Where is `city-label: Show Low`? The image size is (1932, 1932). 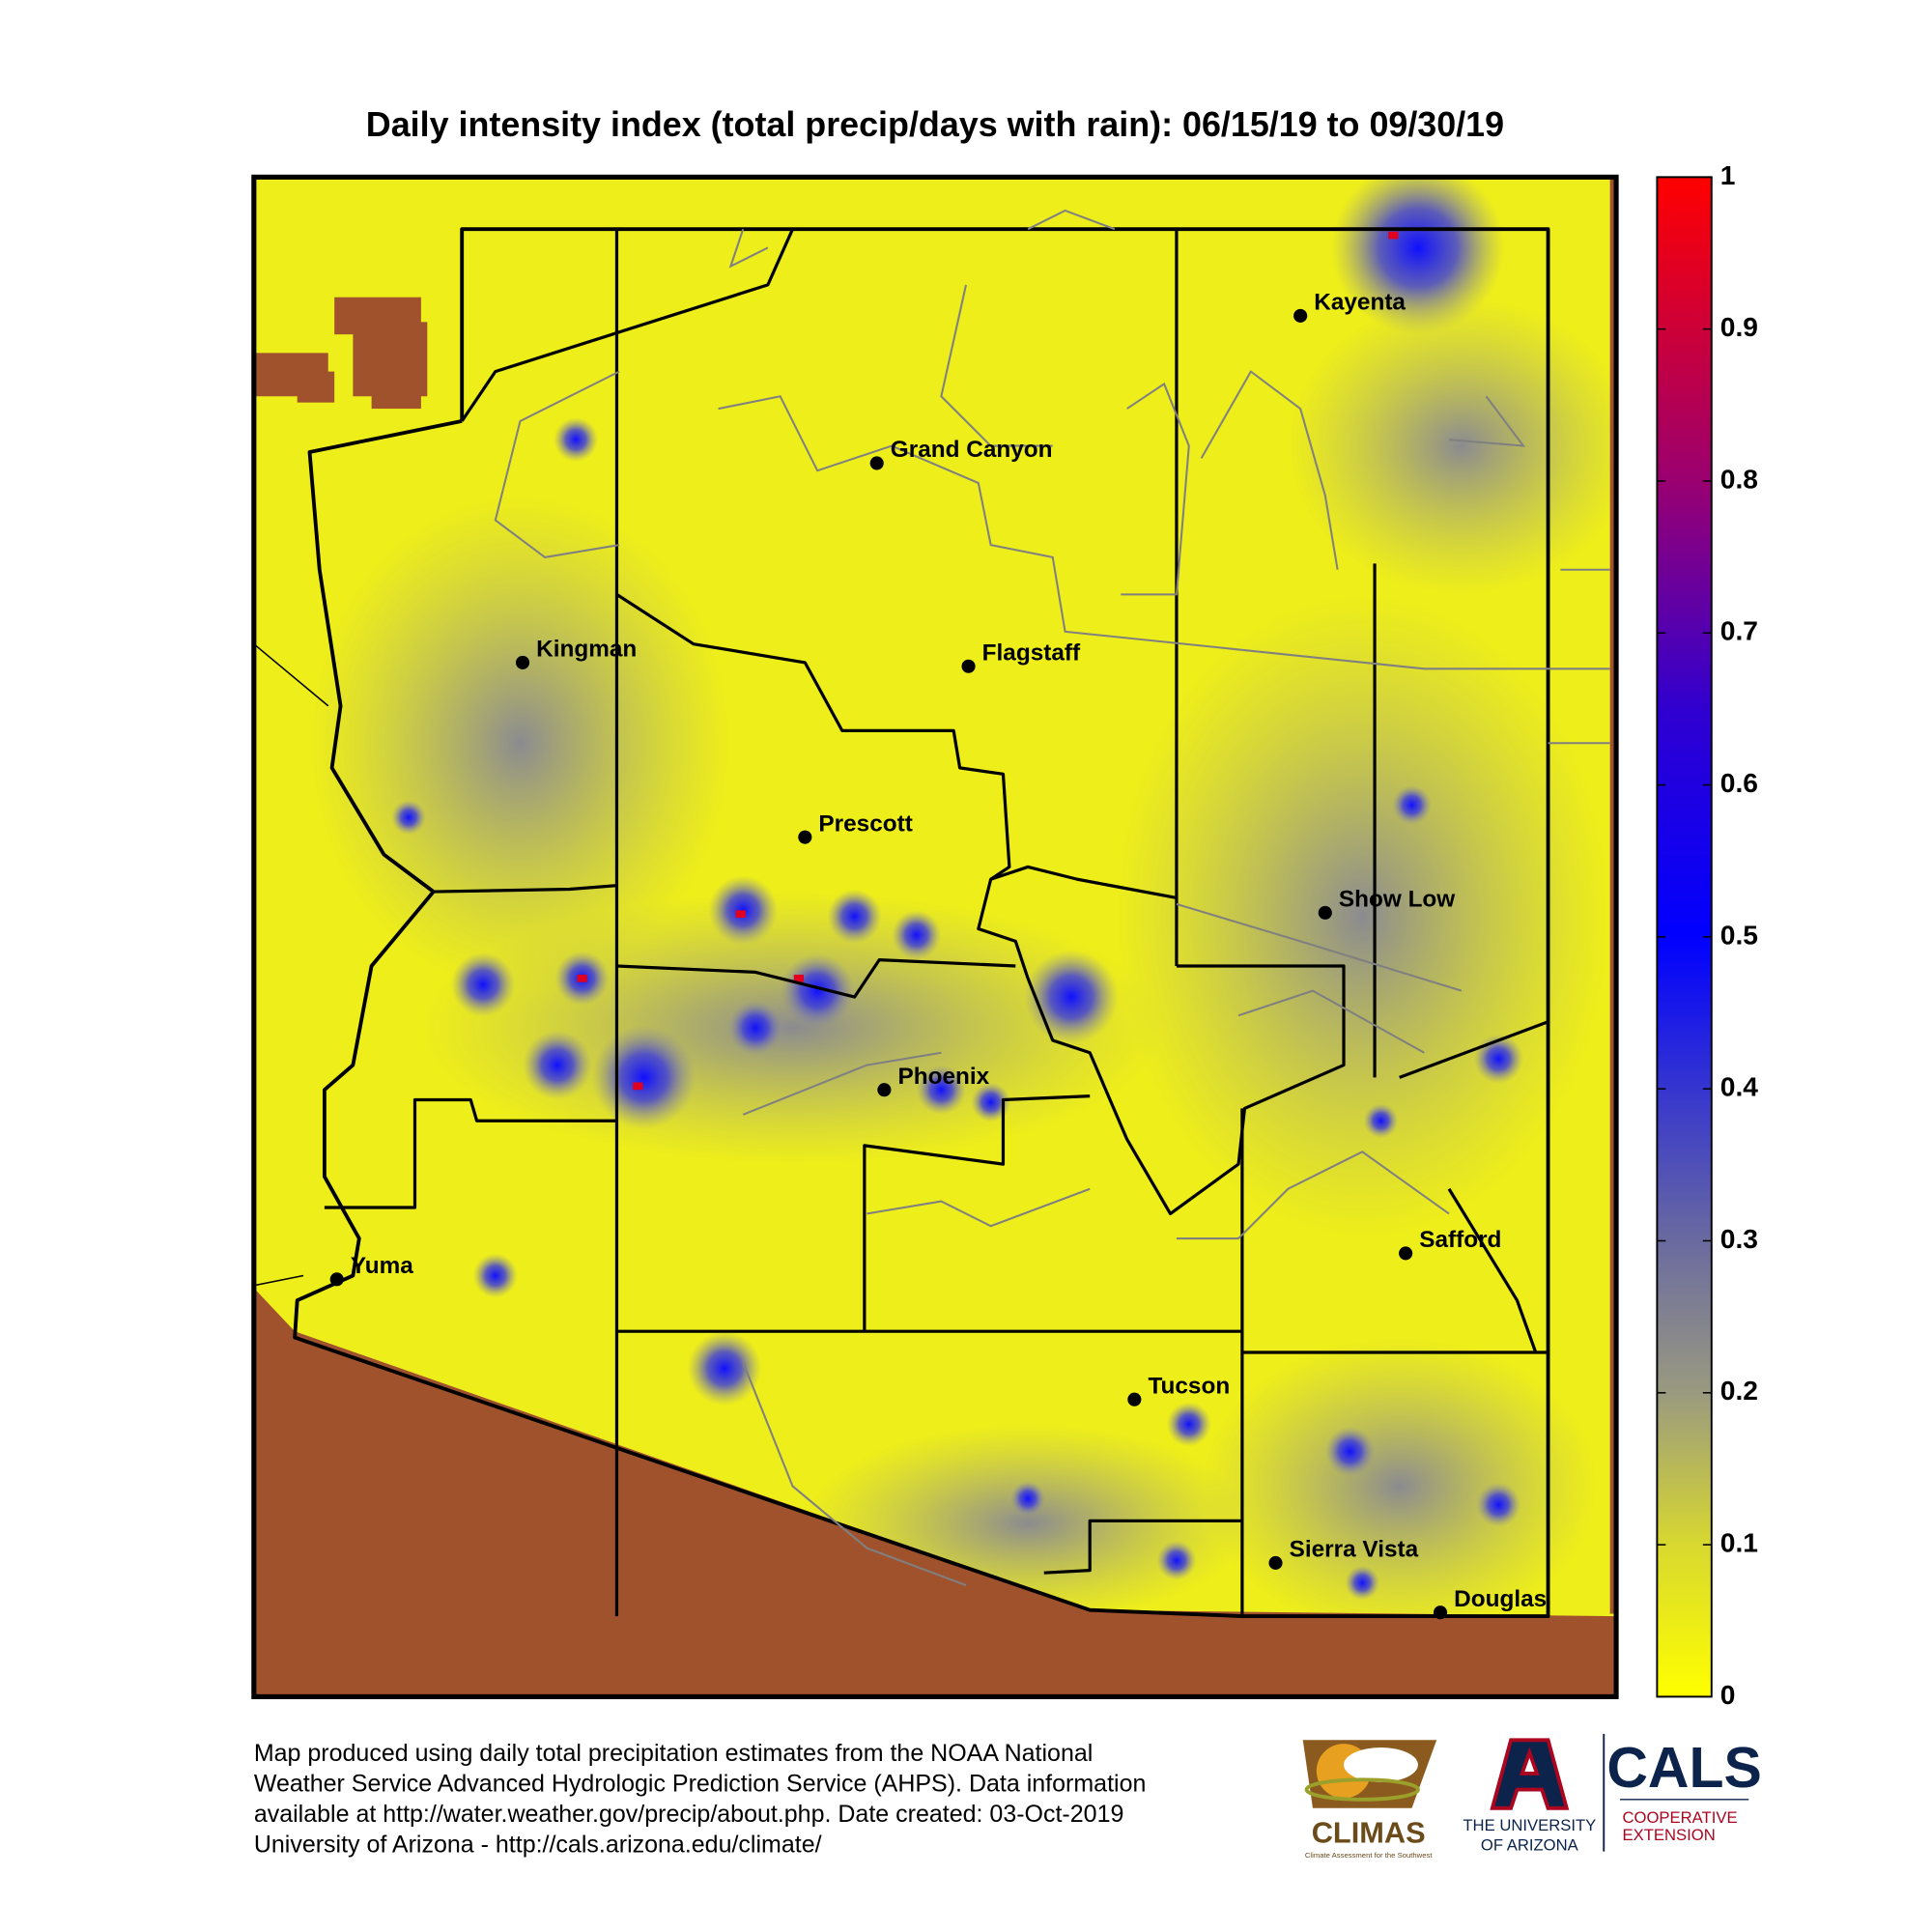
city-label: Show Low is located at coordinates (1397, 899).